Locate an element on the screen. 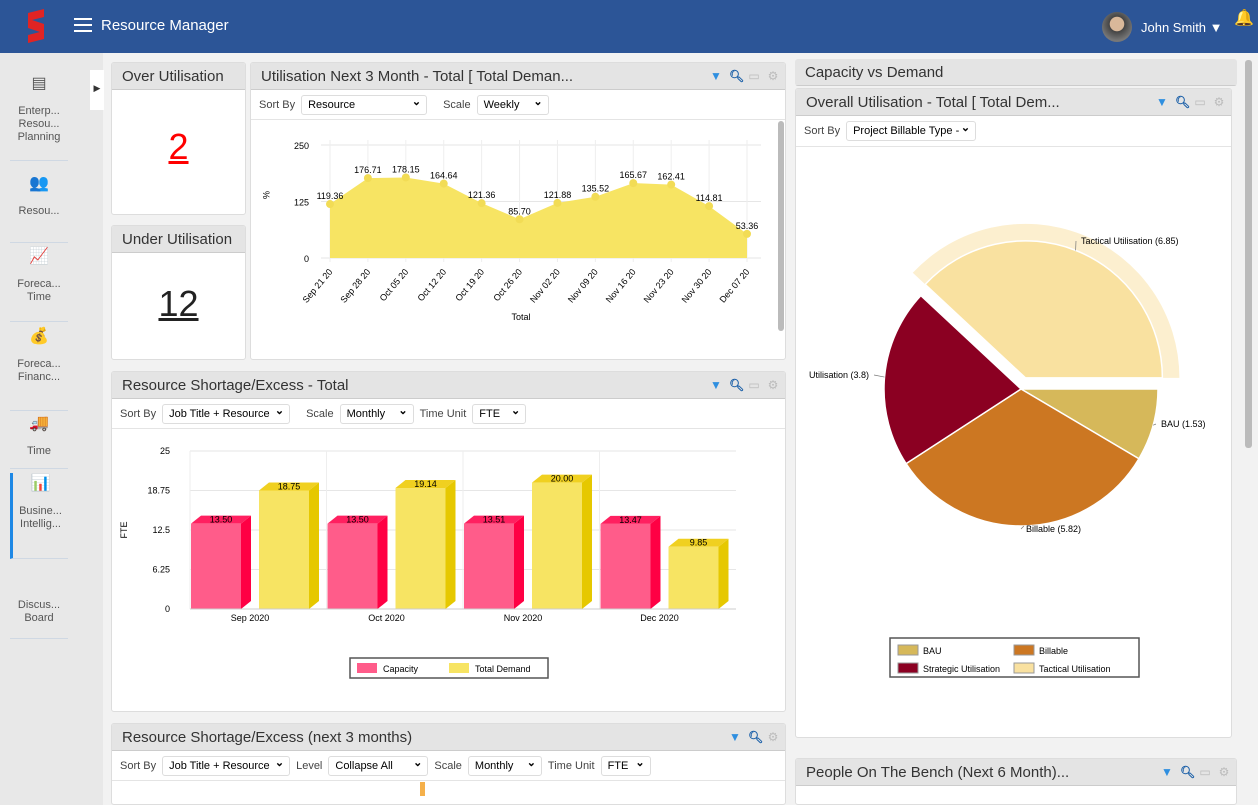 This screenshot has width=1258, height=805. area-series is located at coordinates (538, 217).